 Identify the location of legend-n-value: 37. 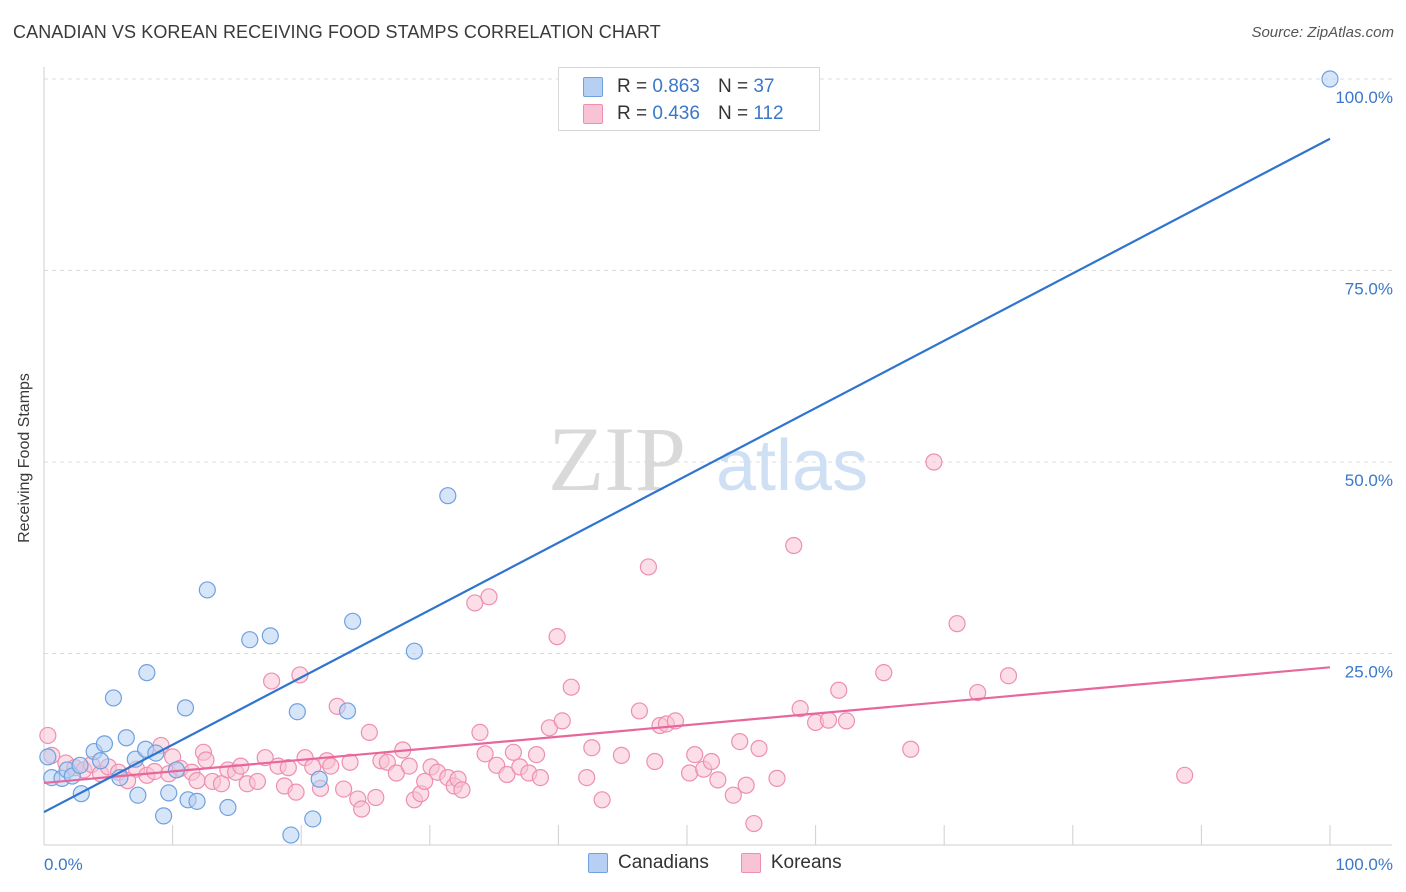
(764, 86).